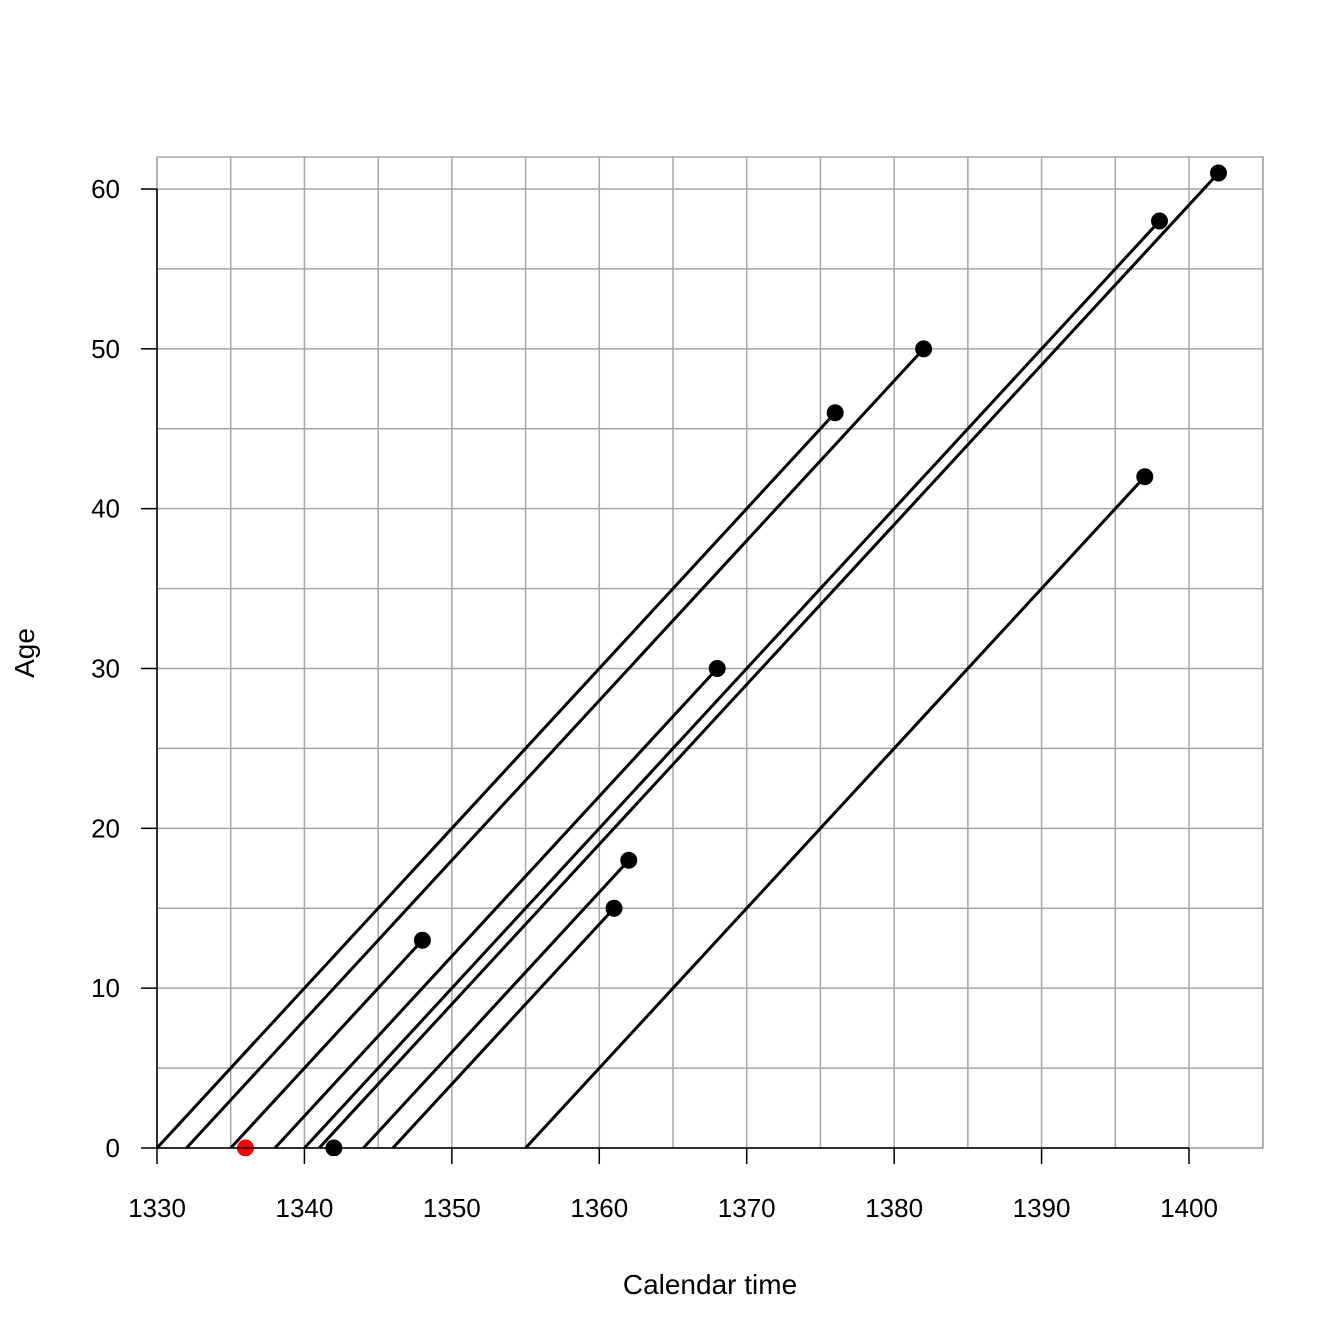 The height and width of the screenshot is (1344, 1344). Describe the element at coordinates (452, 1208) in the screenshot. I see `x-tick-label: 1350` at that location.